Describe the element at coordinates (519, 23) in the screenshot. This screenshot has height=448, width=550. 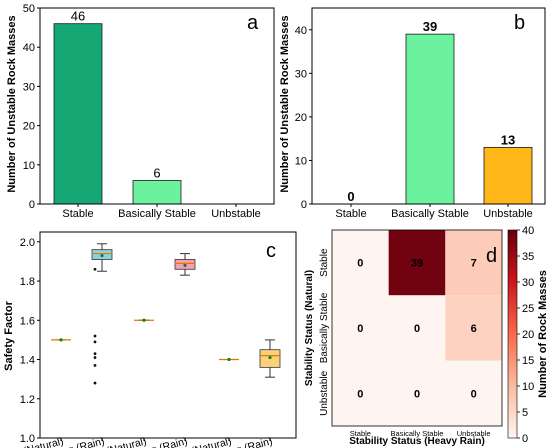
I see `panel-b-letter: b` at that location.